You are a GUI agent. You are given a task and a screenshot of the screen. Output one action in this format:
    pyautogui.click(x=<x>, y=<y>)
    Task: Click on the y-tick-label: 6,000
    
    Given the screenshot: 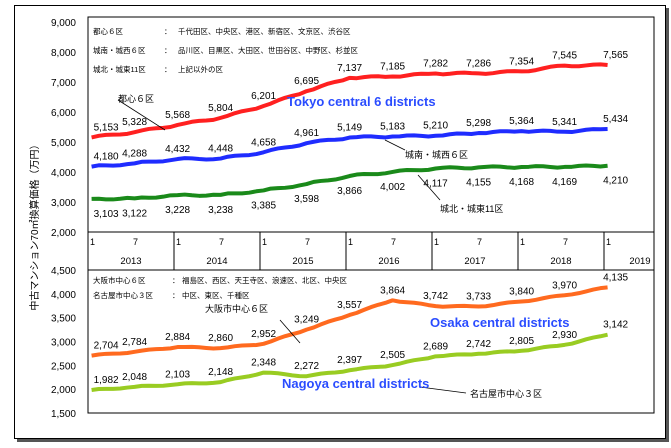 What is the action you would take?
    pyautogui.click(x=63, y=113)
    